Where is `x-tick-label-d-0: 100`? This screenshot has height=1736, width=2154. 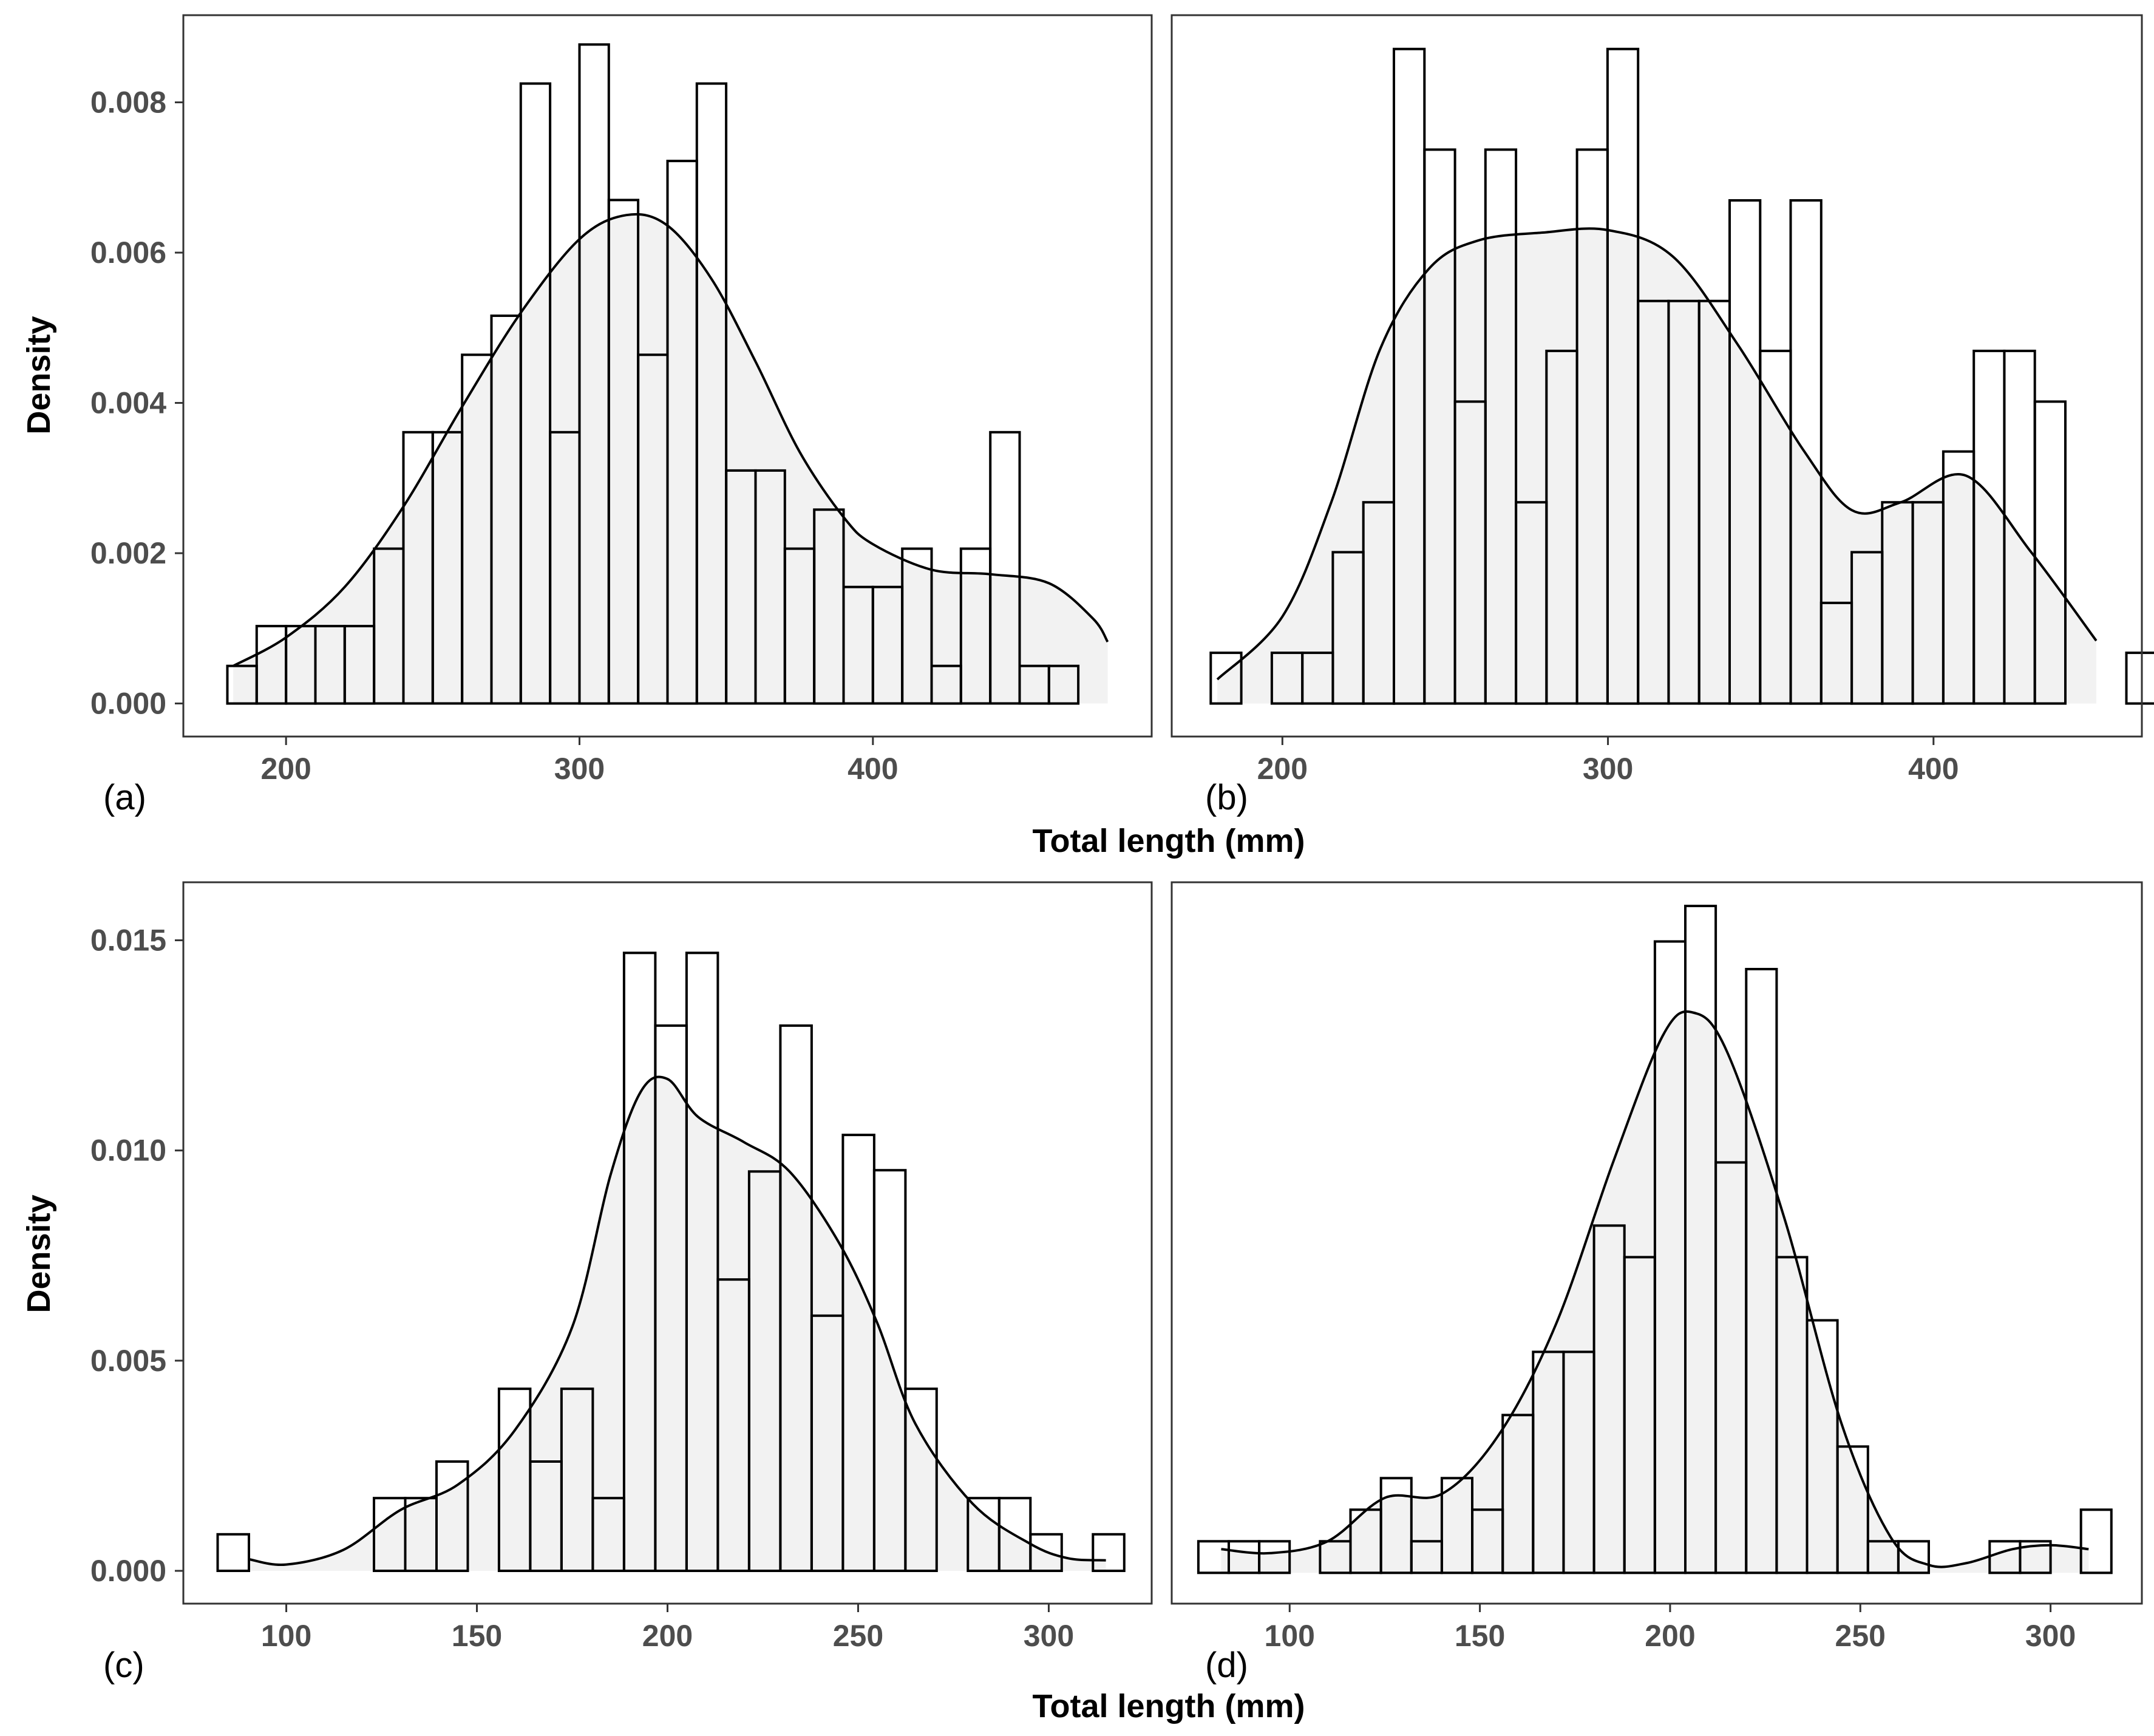 x-tick-label-d-0: 100 is located at coordinates (1290, 1636).